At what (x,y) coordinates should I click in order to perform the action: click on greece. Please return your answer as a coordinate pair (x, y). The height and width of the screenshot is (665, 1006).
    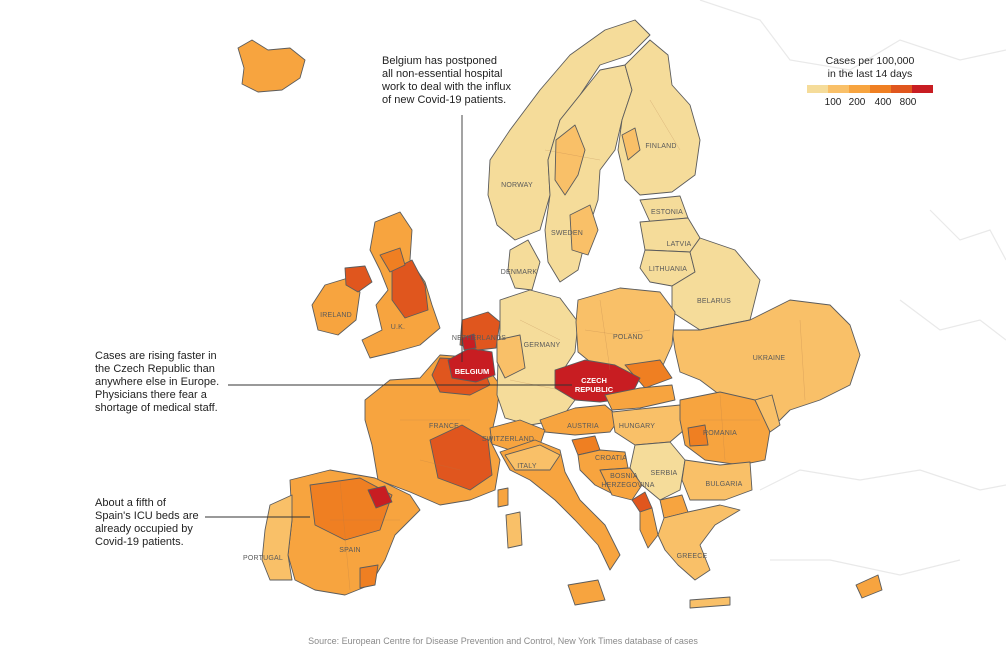
    Looking at the image, I should click on (699, 542).